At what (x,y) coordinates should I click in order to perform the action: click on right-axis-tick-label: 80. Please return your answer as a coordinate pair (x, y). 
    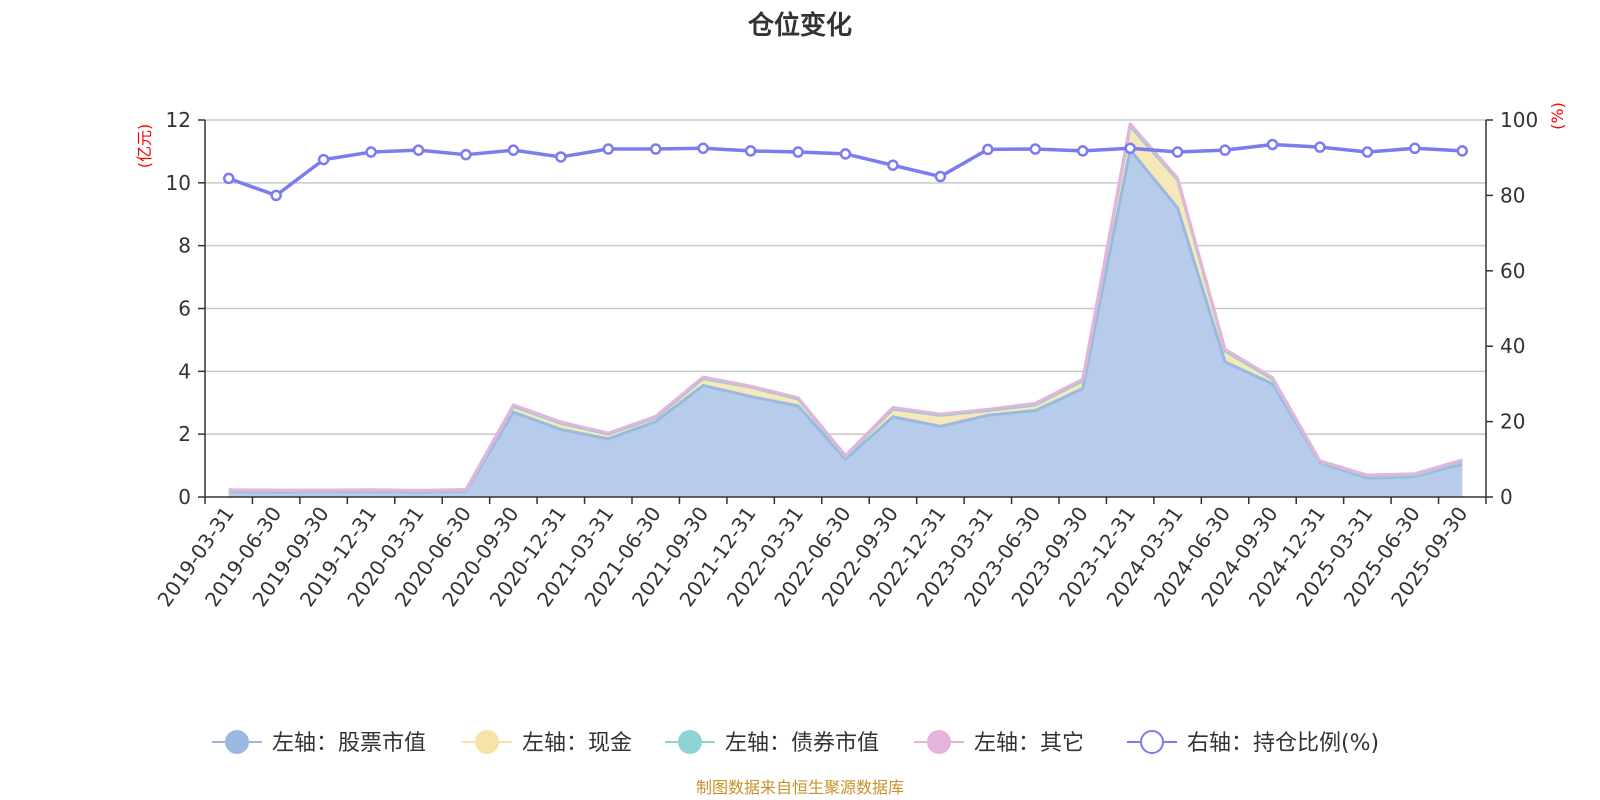
    Looking at the image, I should click on (1512, 195).